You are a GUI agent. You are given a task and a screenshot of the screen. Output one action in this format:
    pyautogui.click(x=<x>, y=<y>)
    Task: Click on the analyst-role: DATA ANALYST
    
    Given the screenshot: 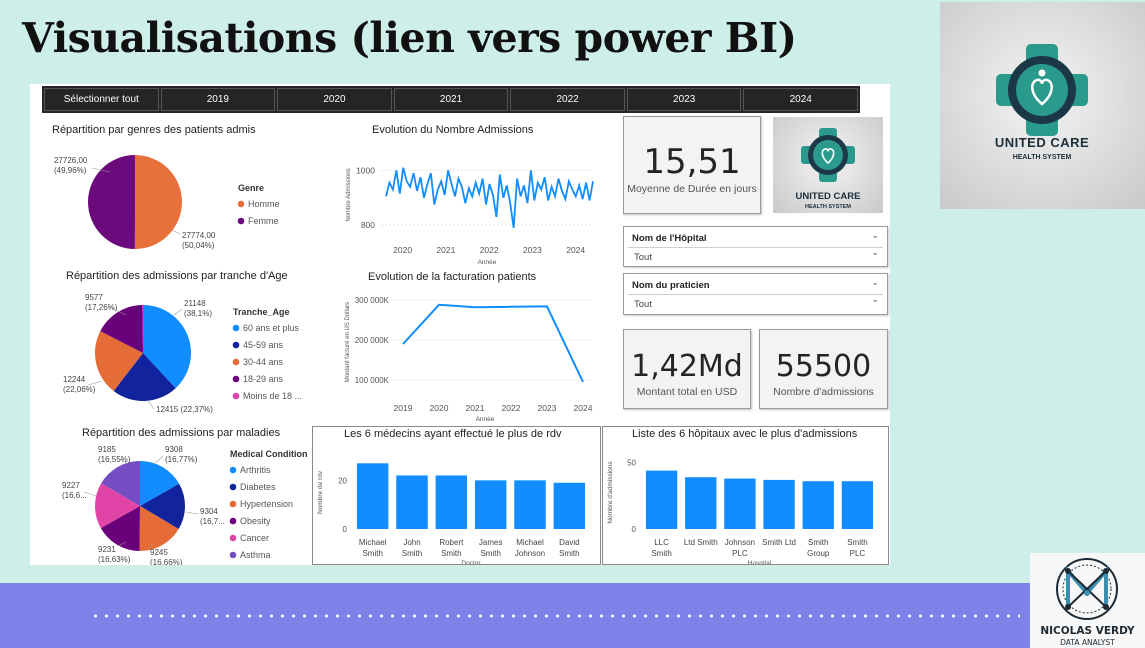 What is the action you would take?
    pyautogui.click(x=1087, y=642)
    